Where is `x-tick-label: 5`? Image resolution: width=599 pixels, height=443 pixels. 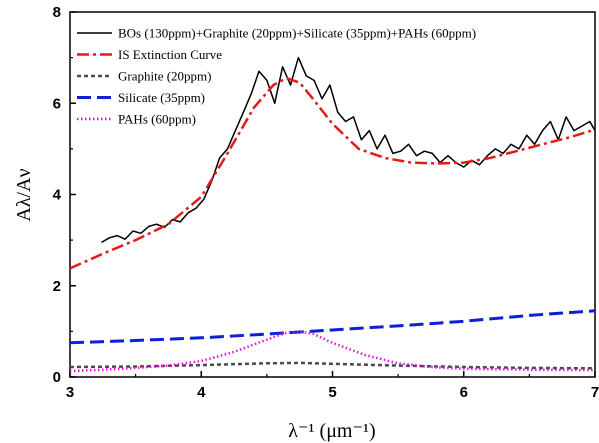
x-tick-label: 5 is located at coordinates (332, 392).